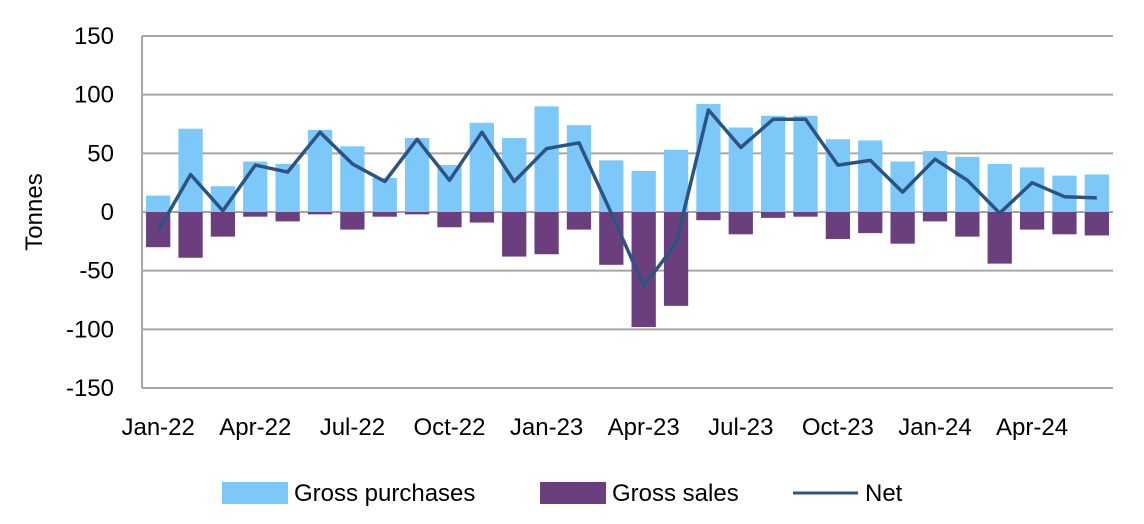 The image size is (1144, 524). What do you see at coordinates (352, 427) in the screenshot?
I see `x-tick-label: Jul-22` at bounding box center [352, 427].